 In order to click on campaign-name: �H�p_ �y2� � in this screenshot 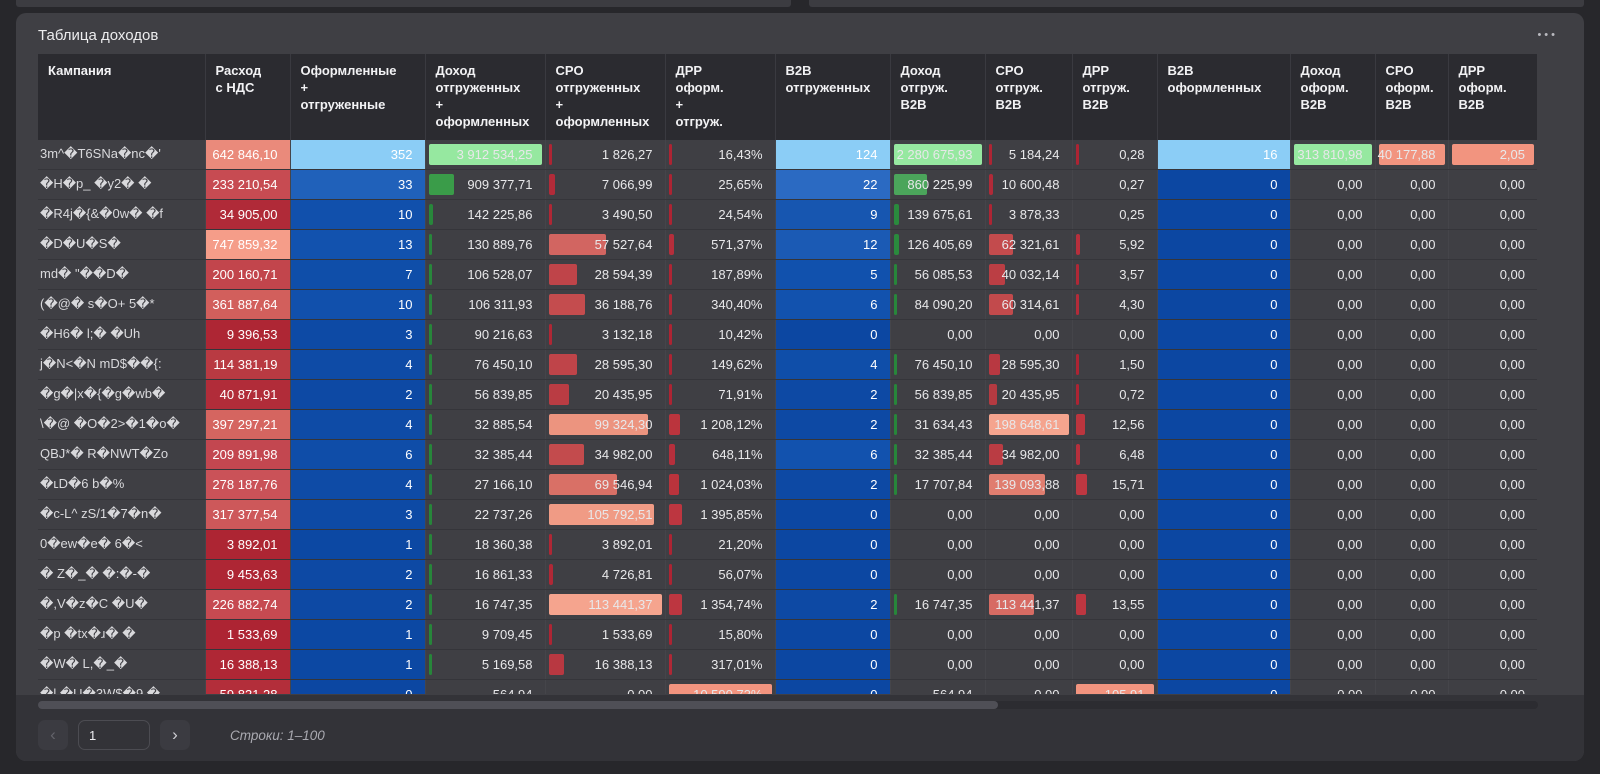, I will do `click(96, 184)`.